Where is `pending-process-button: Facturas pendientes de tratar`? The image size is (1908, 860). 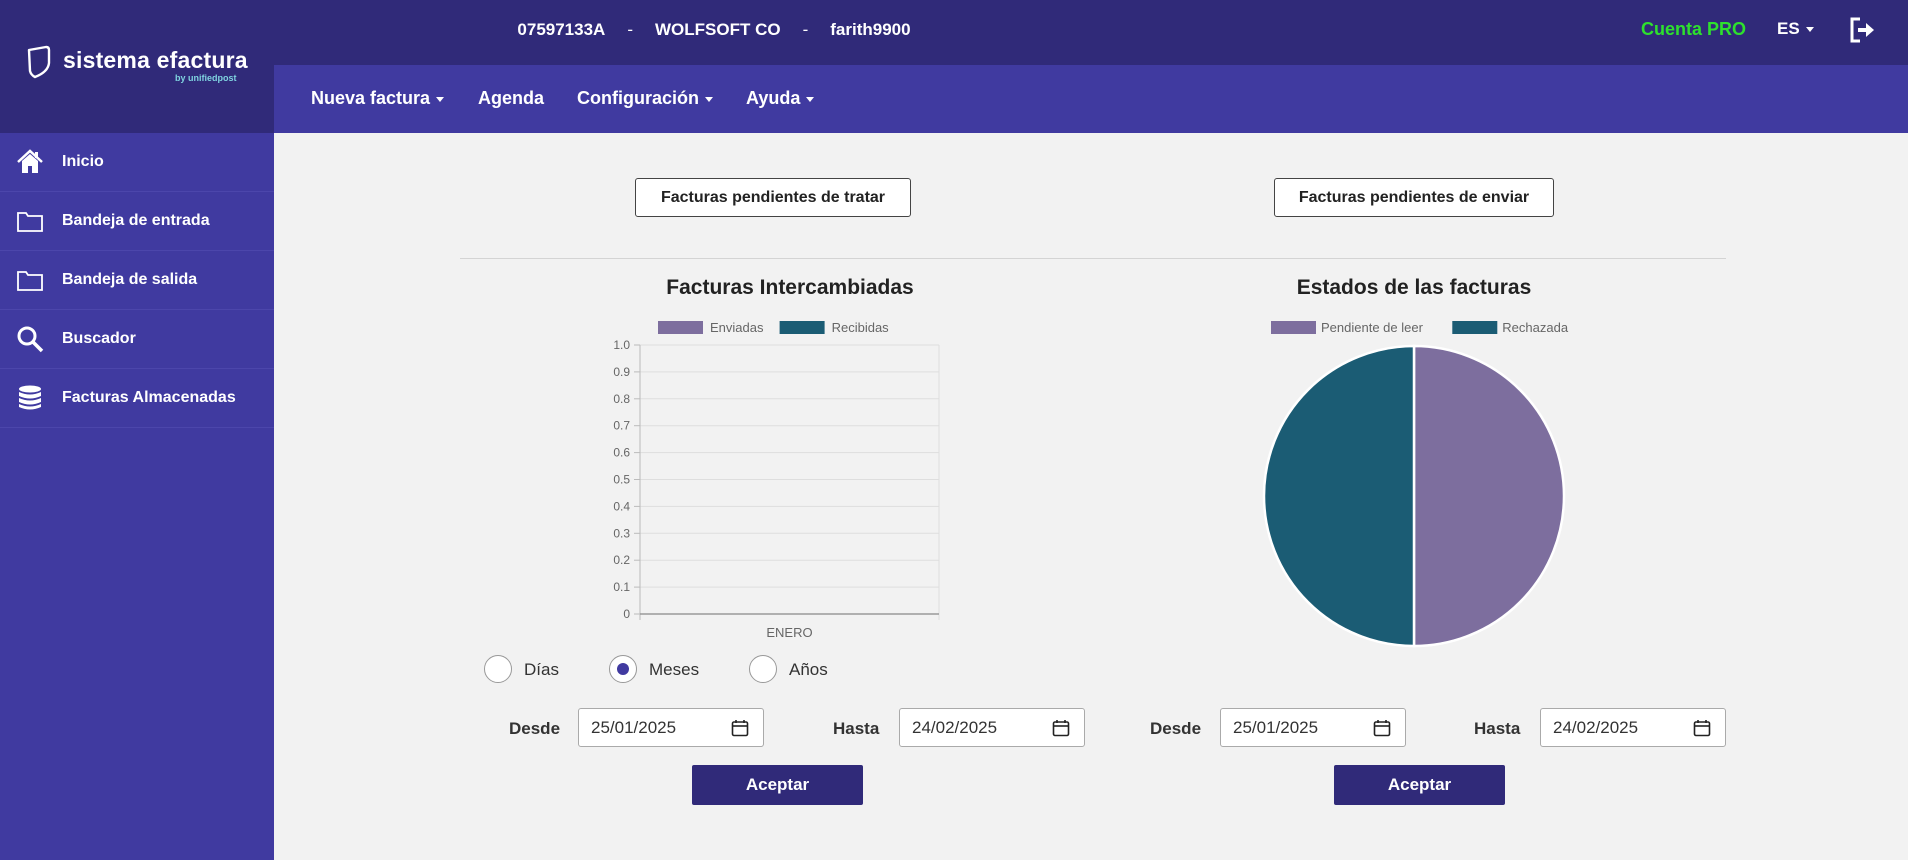 pending-process-button: Facturas pendientes de tratar is located at coordinates (773, 197).